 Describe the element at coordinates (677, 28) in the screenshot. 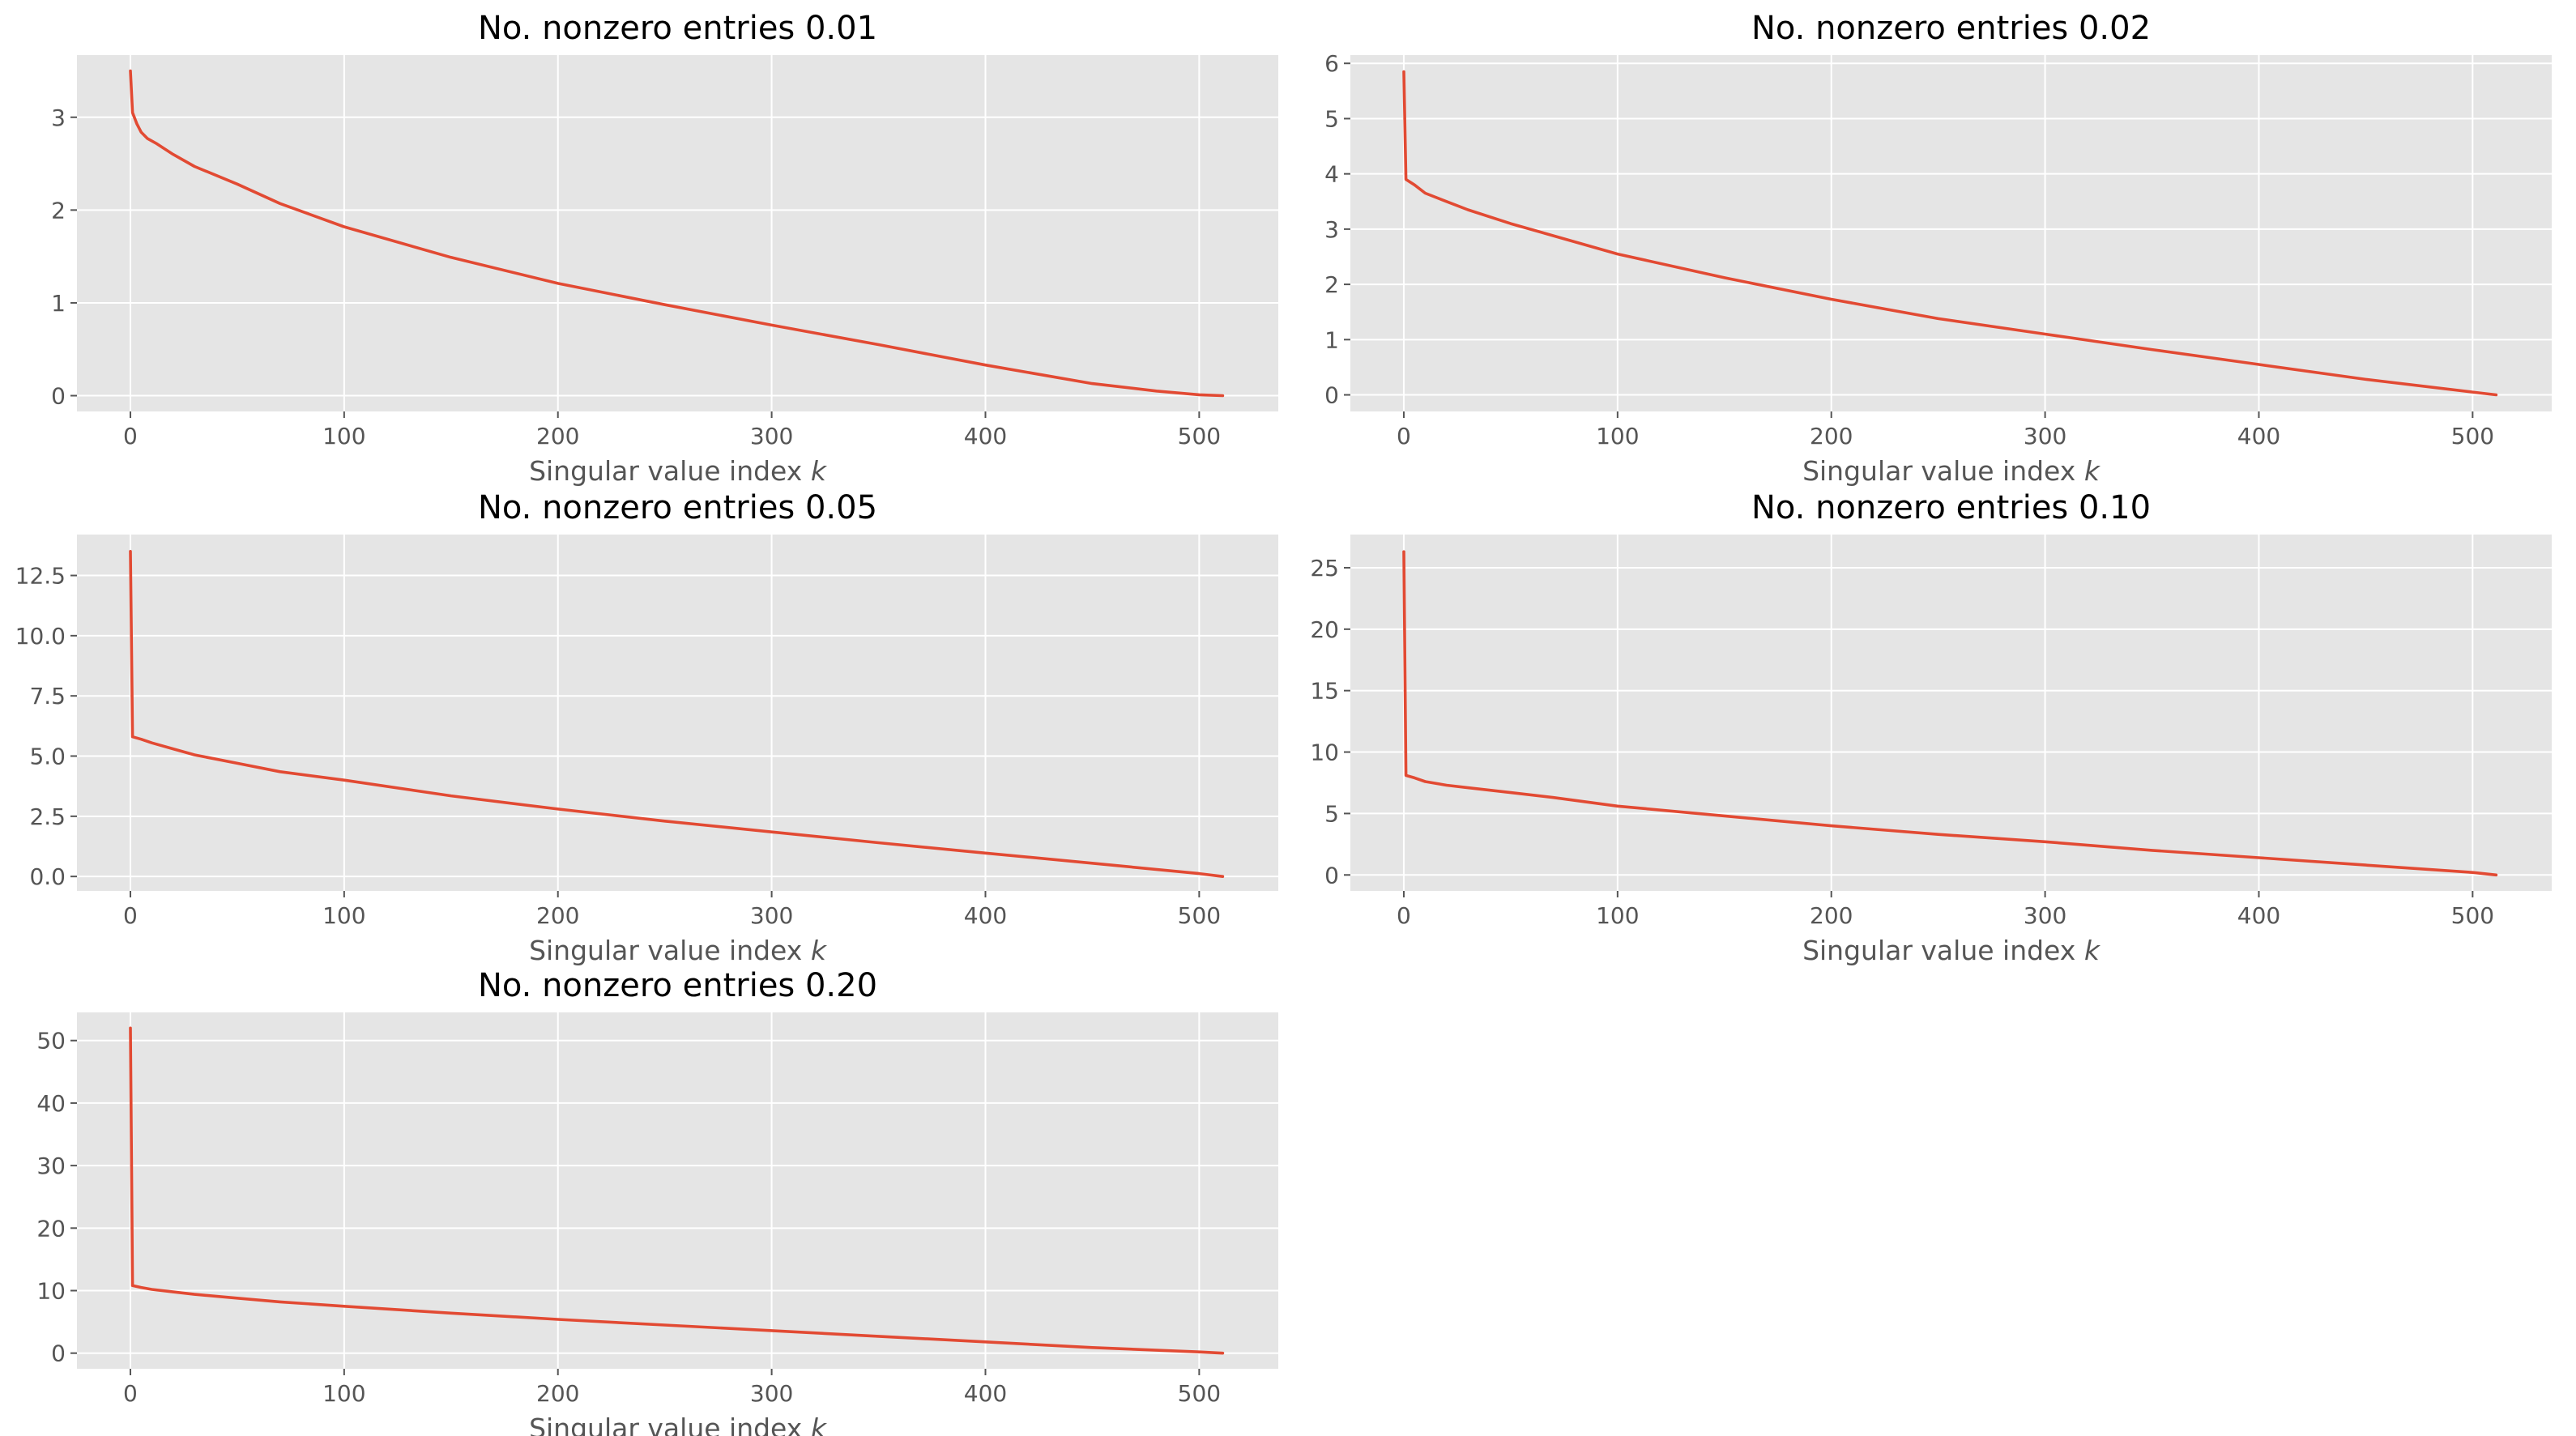

I see `panel-title: No. nonzero entries 0.01` at that location.